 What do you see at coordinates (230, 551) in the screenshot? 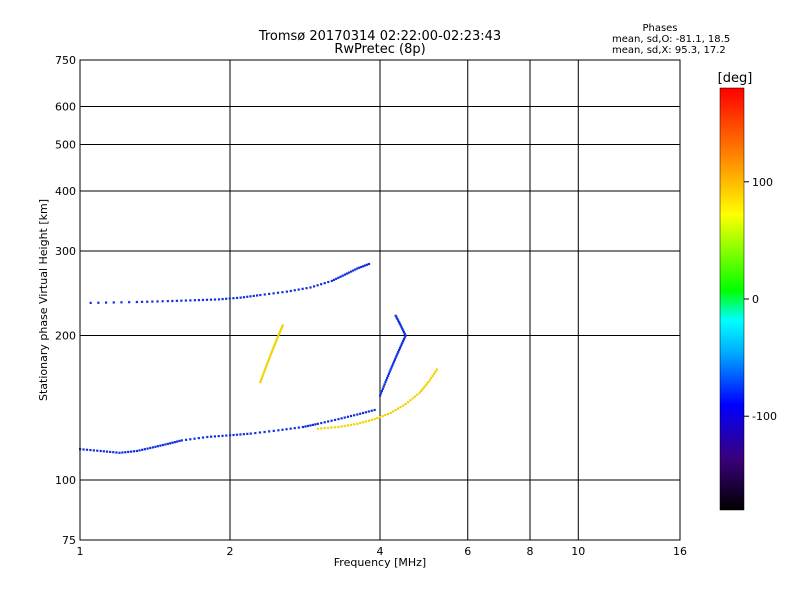
I see `x-tick-label: 2` at bounding box center [230, 551].